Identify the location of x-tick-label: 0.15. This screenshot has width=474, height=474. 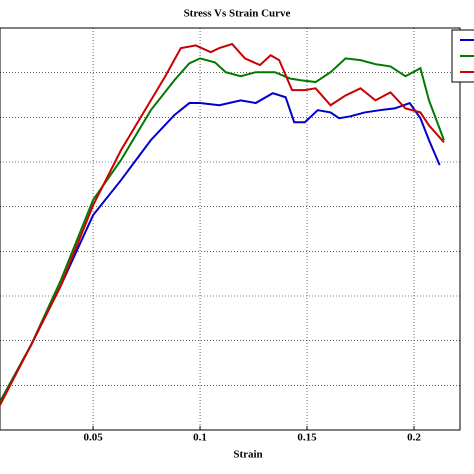
(307, 438).